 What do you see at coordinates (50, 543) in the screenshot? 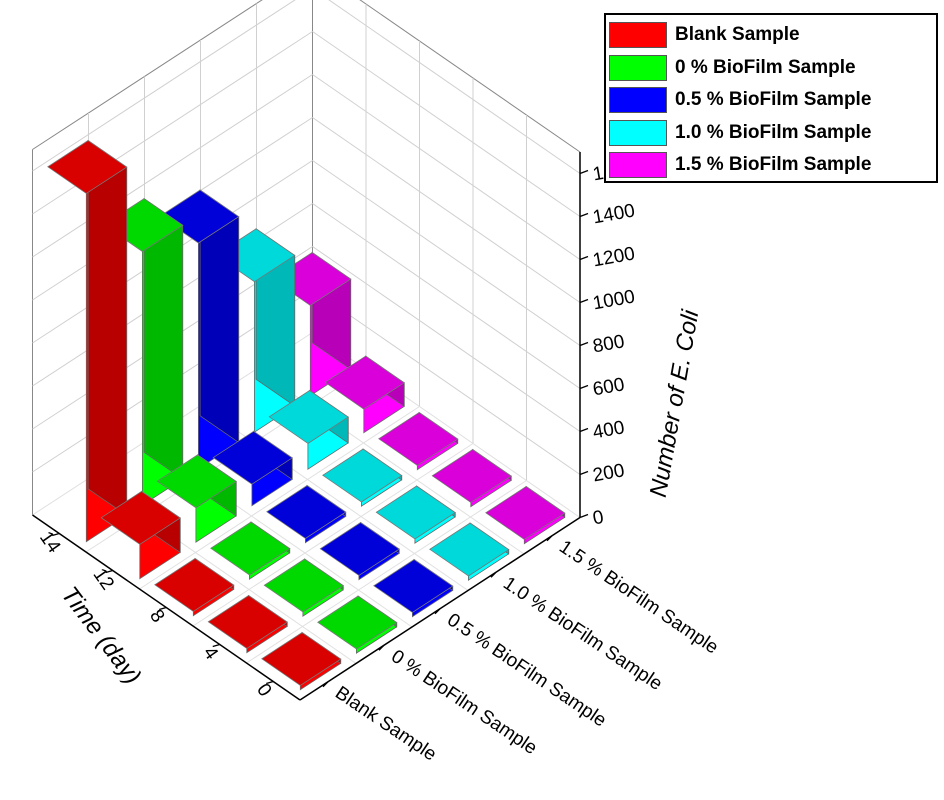
I see `y-tick-label: 14` at bounding box center [50, 543].